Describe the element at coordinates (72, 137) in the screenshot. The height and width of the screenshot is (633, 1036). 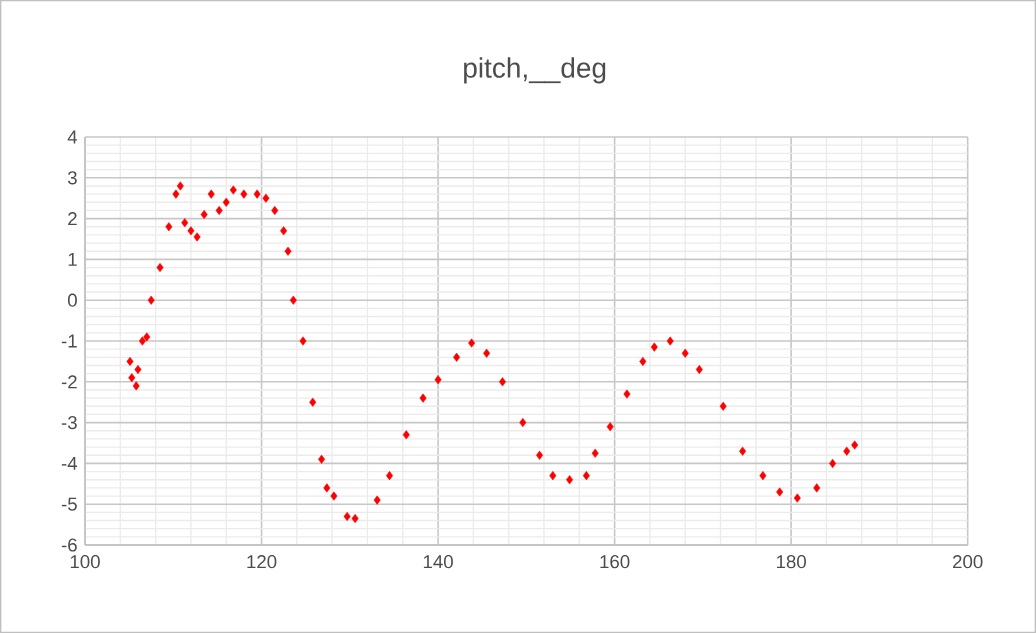
I see `y-tick-label: 4` at that location.